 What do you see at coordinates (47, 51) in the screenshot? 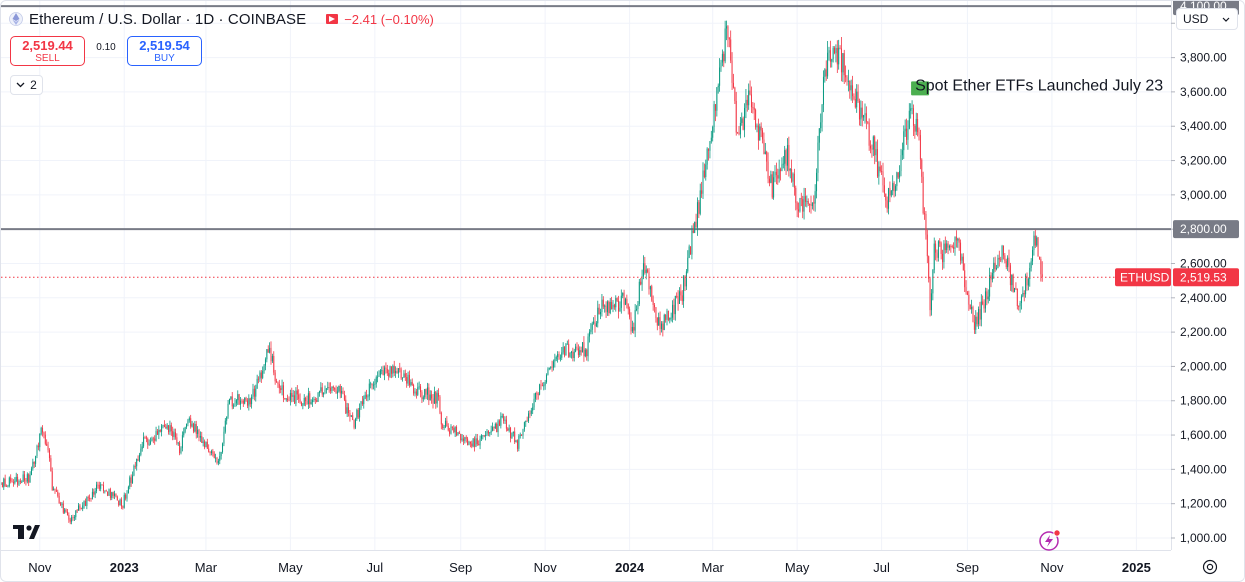
I see `sell-button: 2,519.44 SELL` at bounding box center [47, 51].